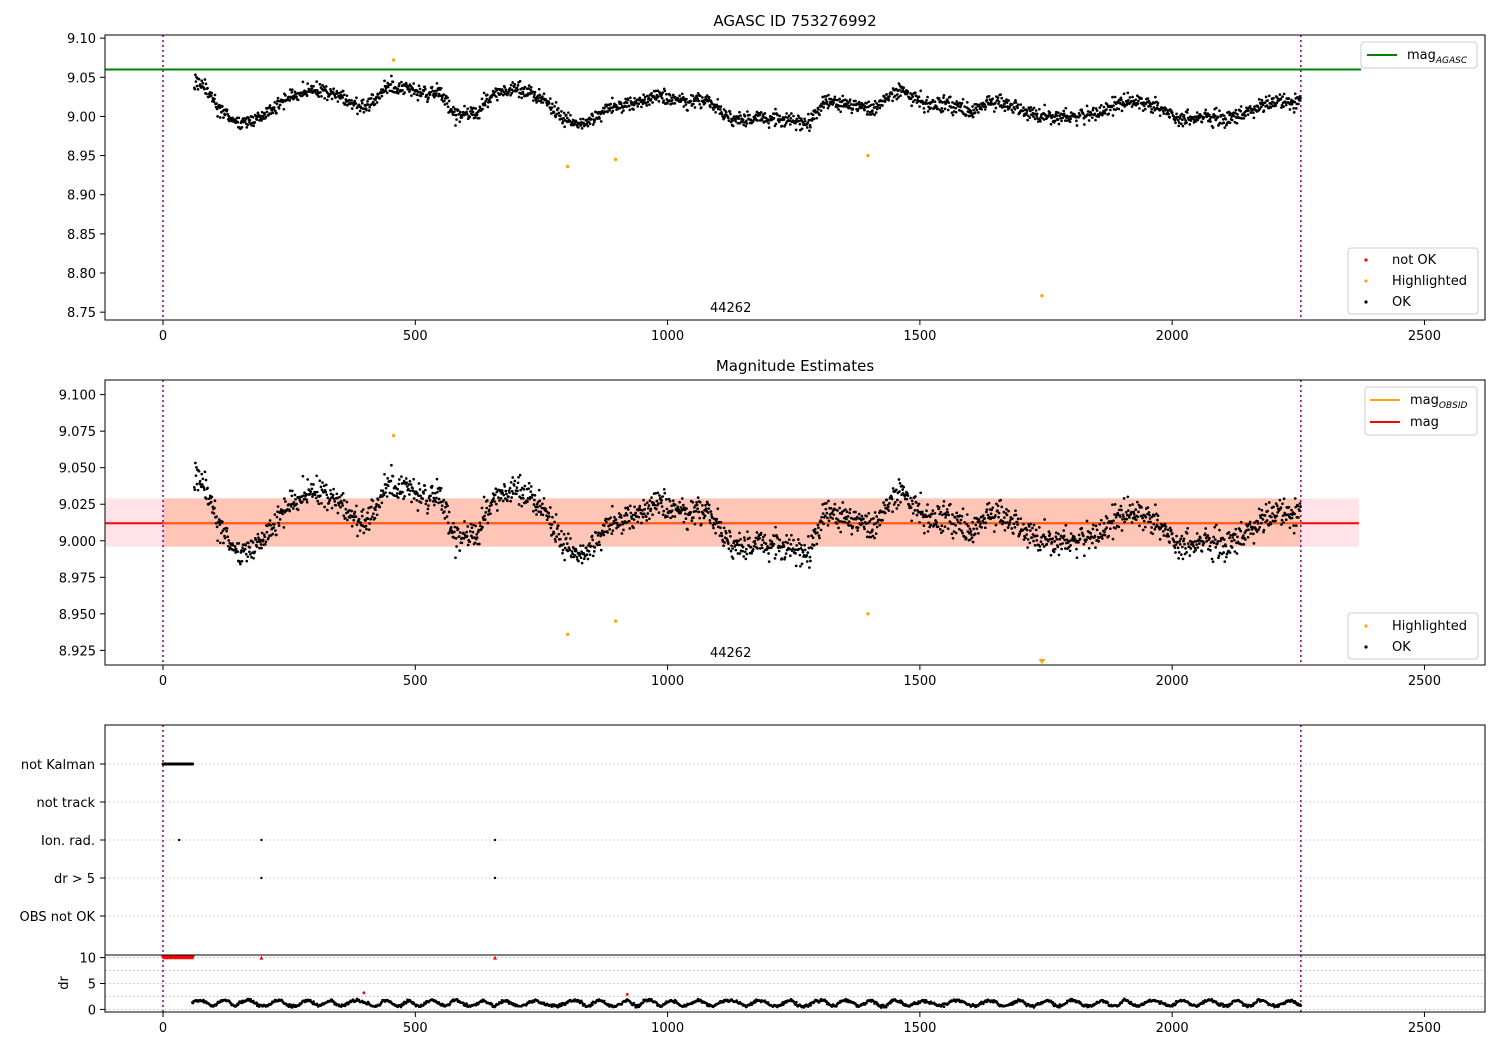 The image size is (1500, 1050). I want to click on flag-point, so click(179, 840).